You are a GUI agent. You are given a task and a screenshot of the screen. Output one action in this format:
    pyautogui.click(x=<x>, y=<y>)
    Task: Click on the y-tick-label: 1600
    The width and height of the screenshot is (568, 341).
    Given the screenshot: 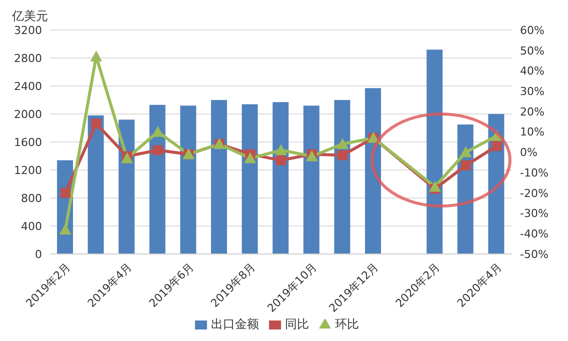 What is the action you would take?
    pyautogui.click(x=28, y=142)
    